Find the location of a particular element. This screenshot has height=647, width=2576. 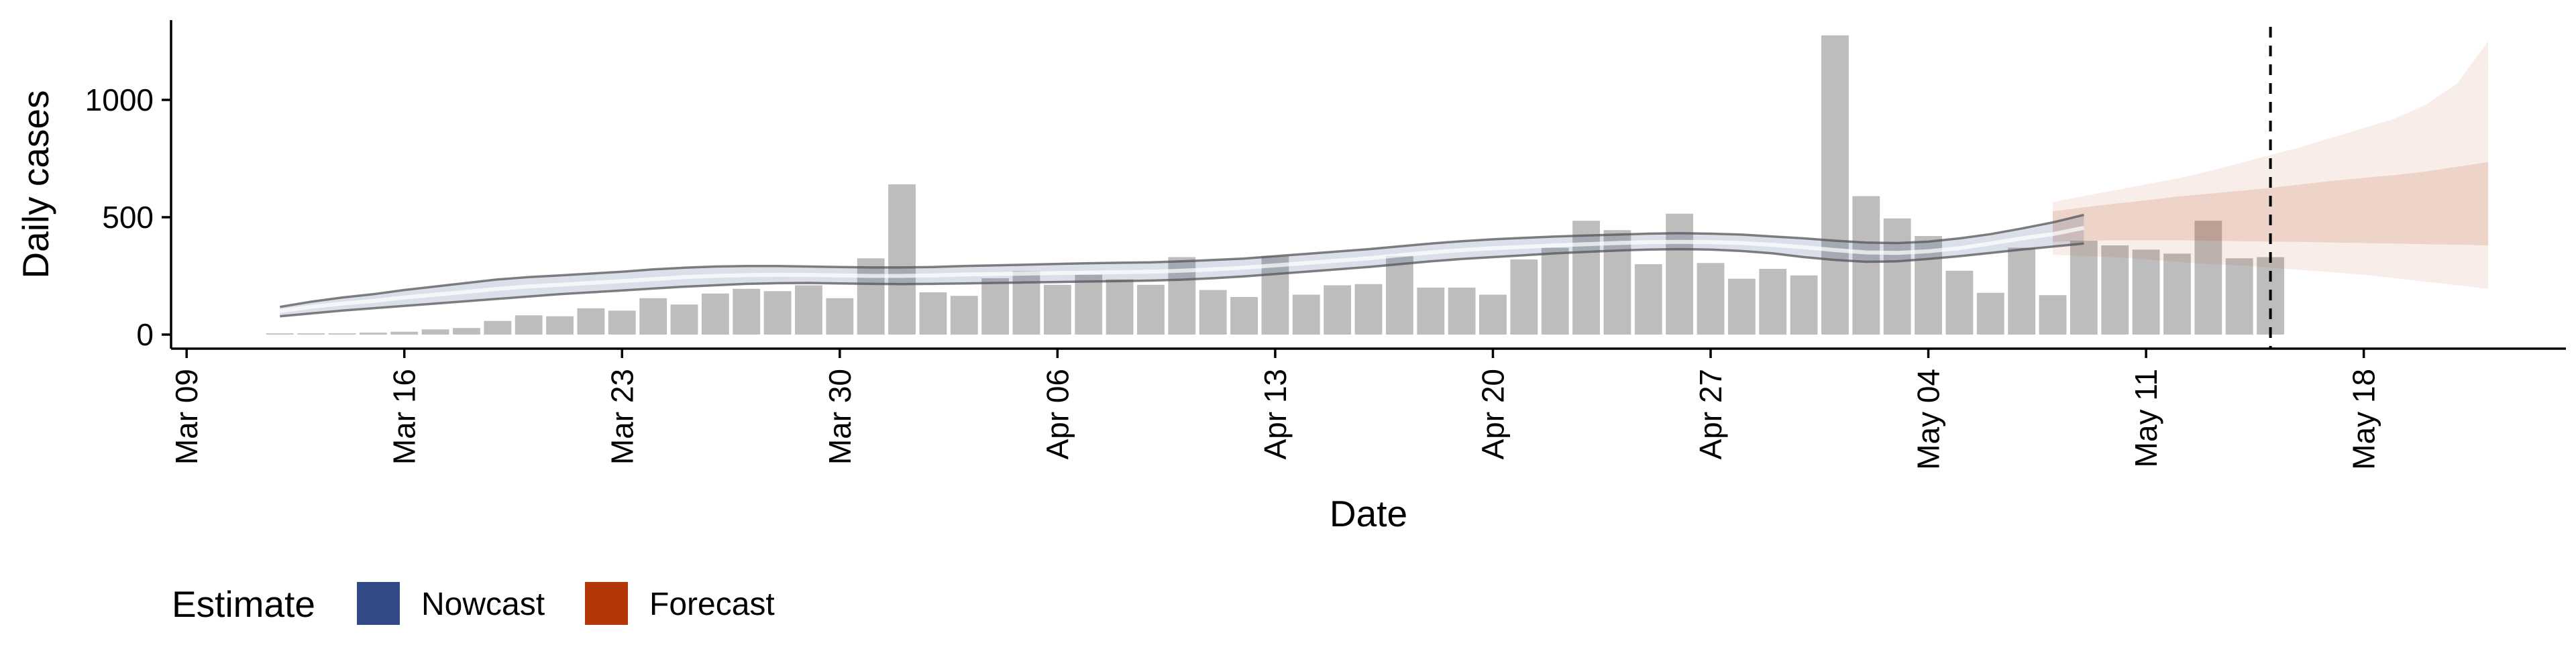

nowcast-upper-bound is located at coordinates (1182, 260).